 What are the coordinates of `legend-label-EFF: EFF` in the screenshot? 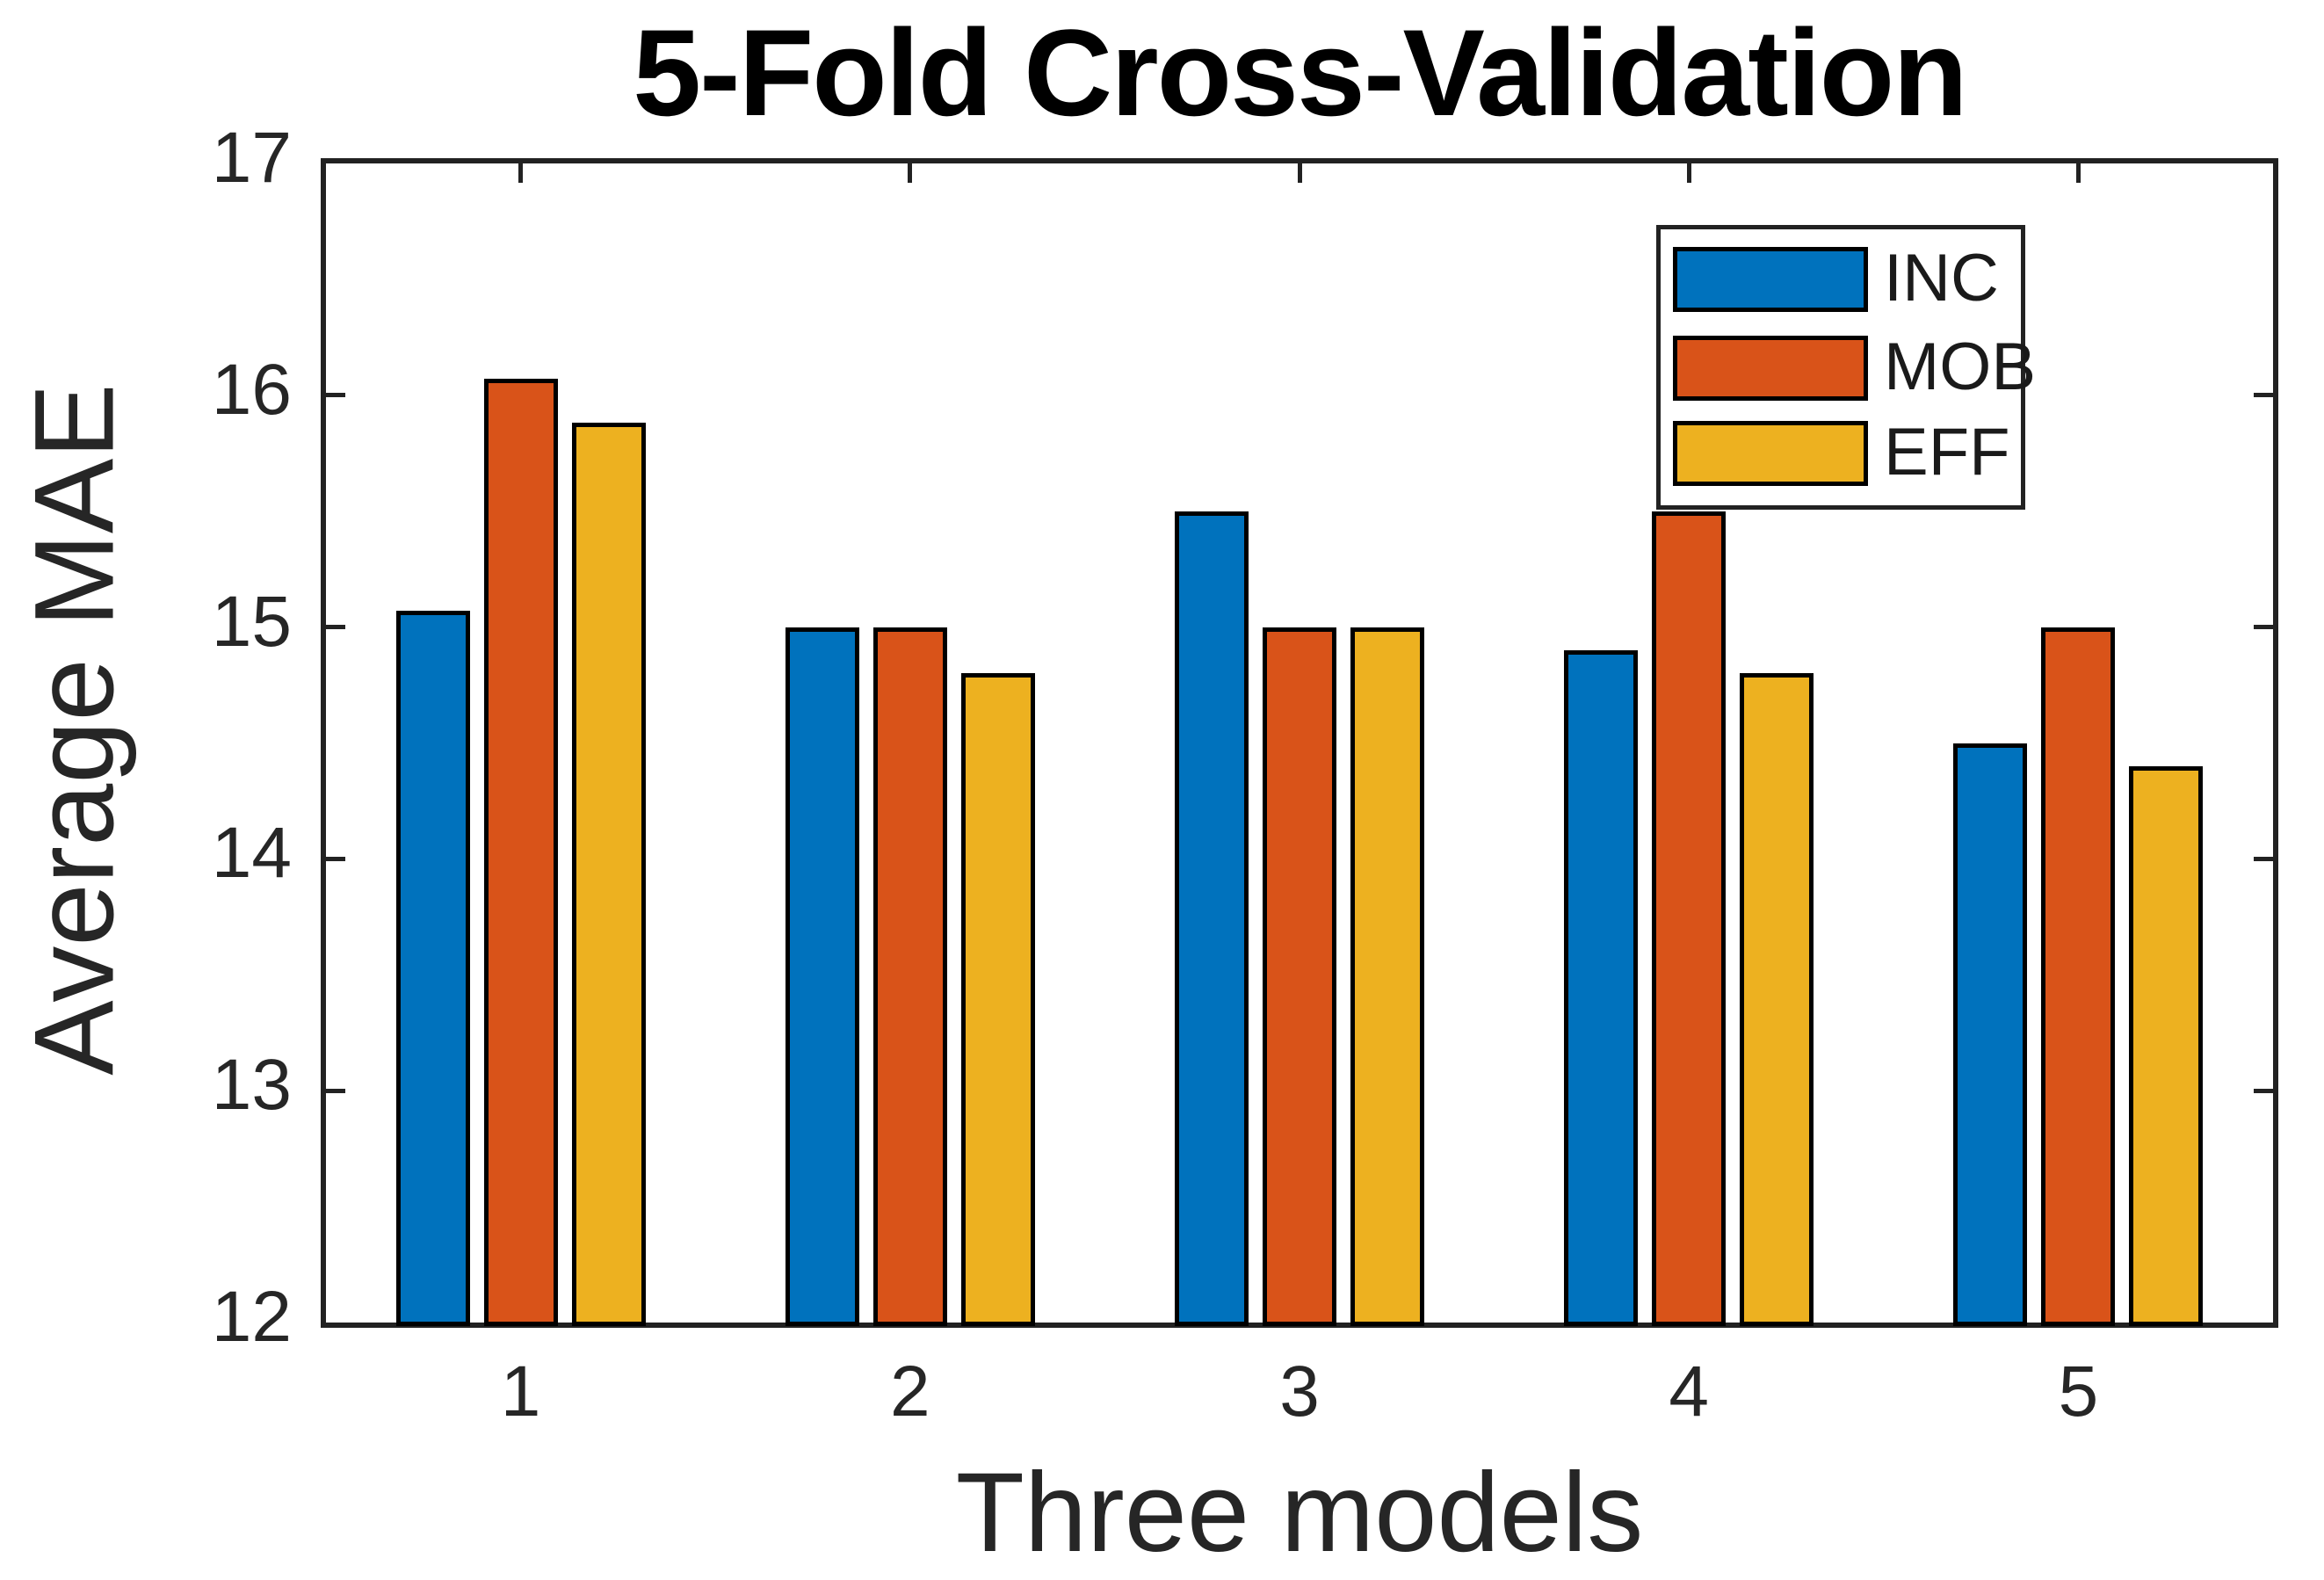 It's located at (1947, 452).